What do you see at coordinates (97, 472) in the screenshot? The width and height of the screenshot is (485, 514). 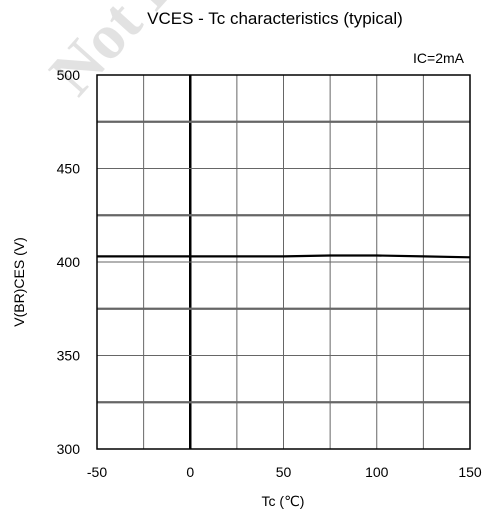 I see `x-tick-label: -50` at bounding box center [97, 472].